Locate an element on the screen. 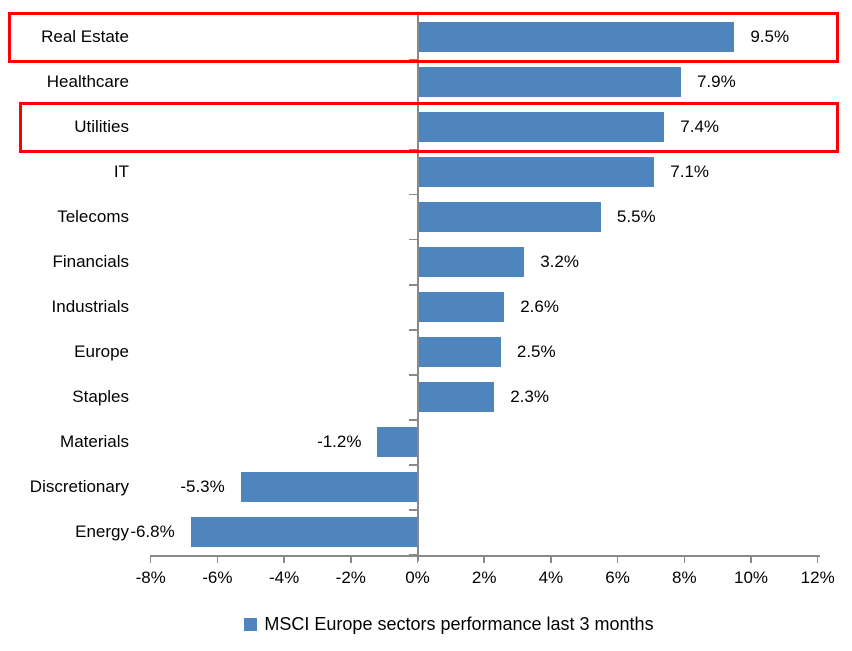  category-label: Healthcare is located at coordinates (87, 81).